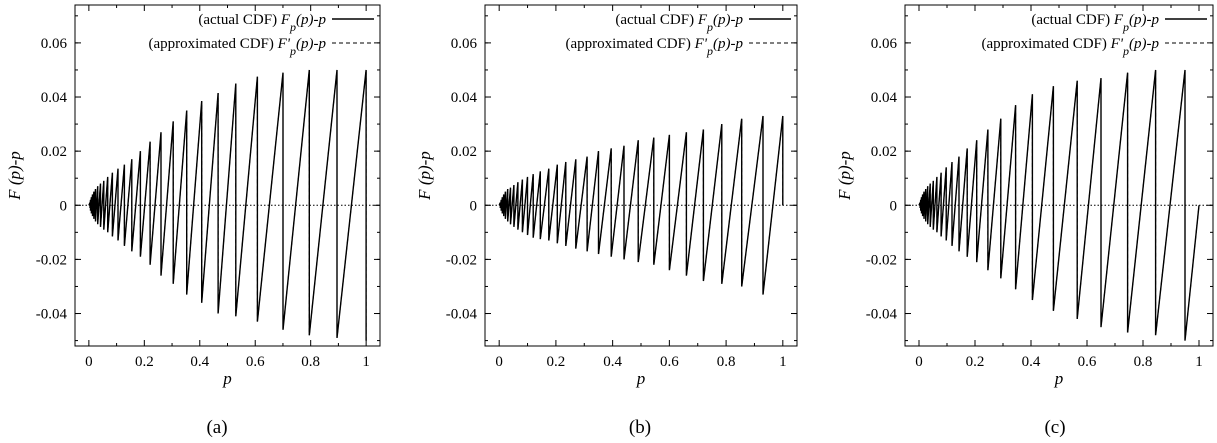 Image resolution: width=1217 pixels, height=443 pixels. What do you see at coordinates (216, 427) in the screenshot?
I see `panel-caption: (a)` at bounding box center [216, 427].